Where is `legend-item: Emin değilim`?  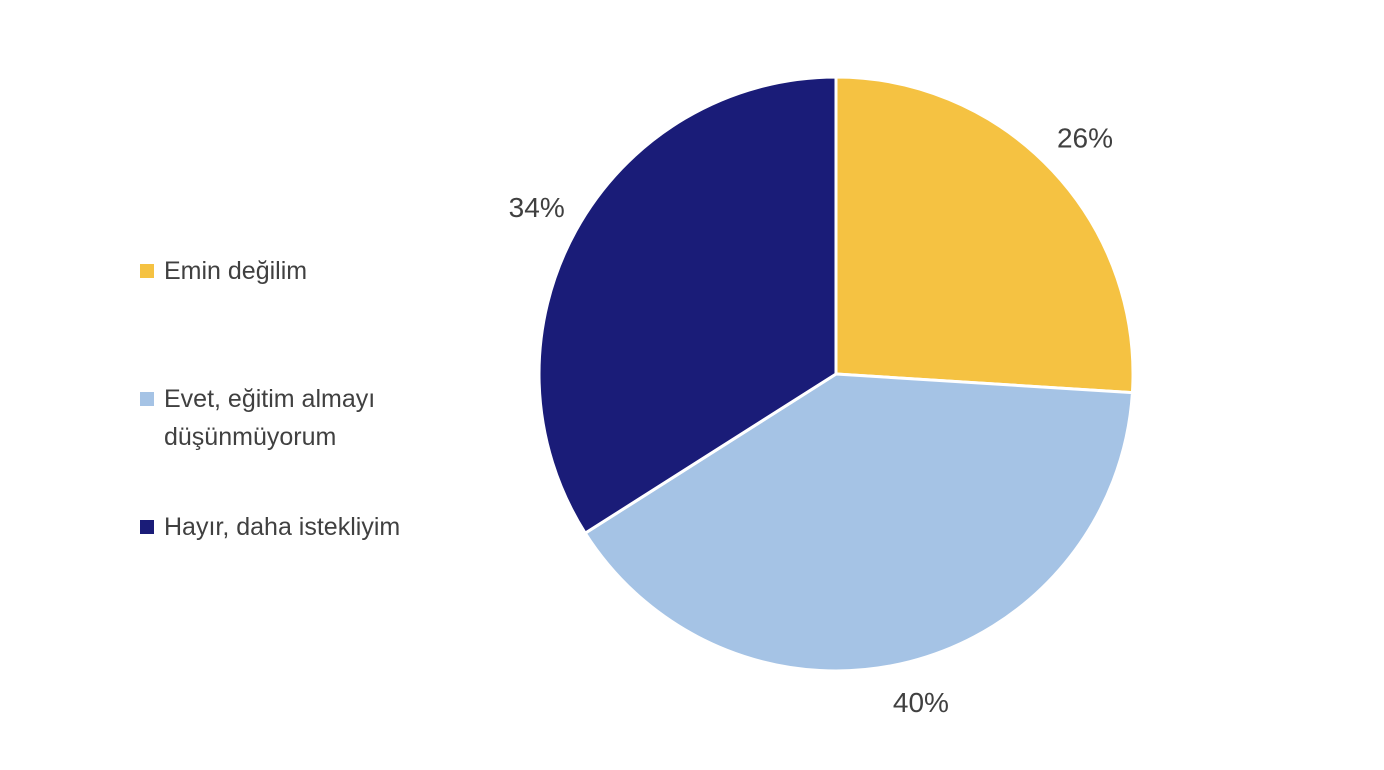
legend-item: Emin değilim is located at coordinates (305, 271).